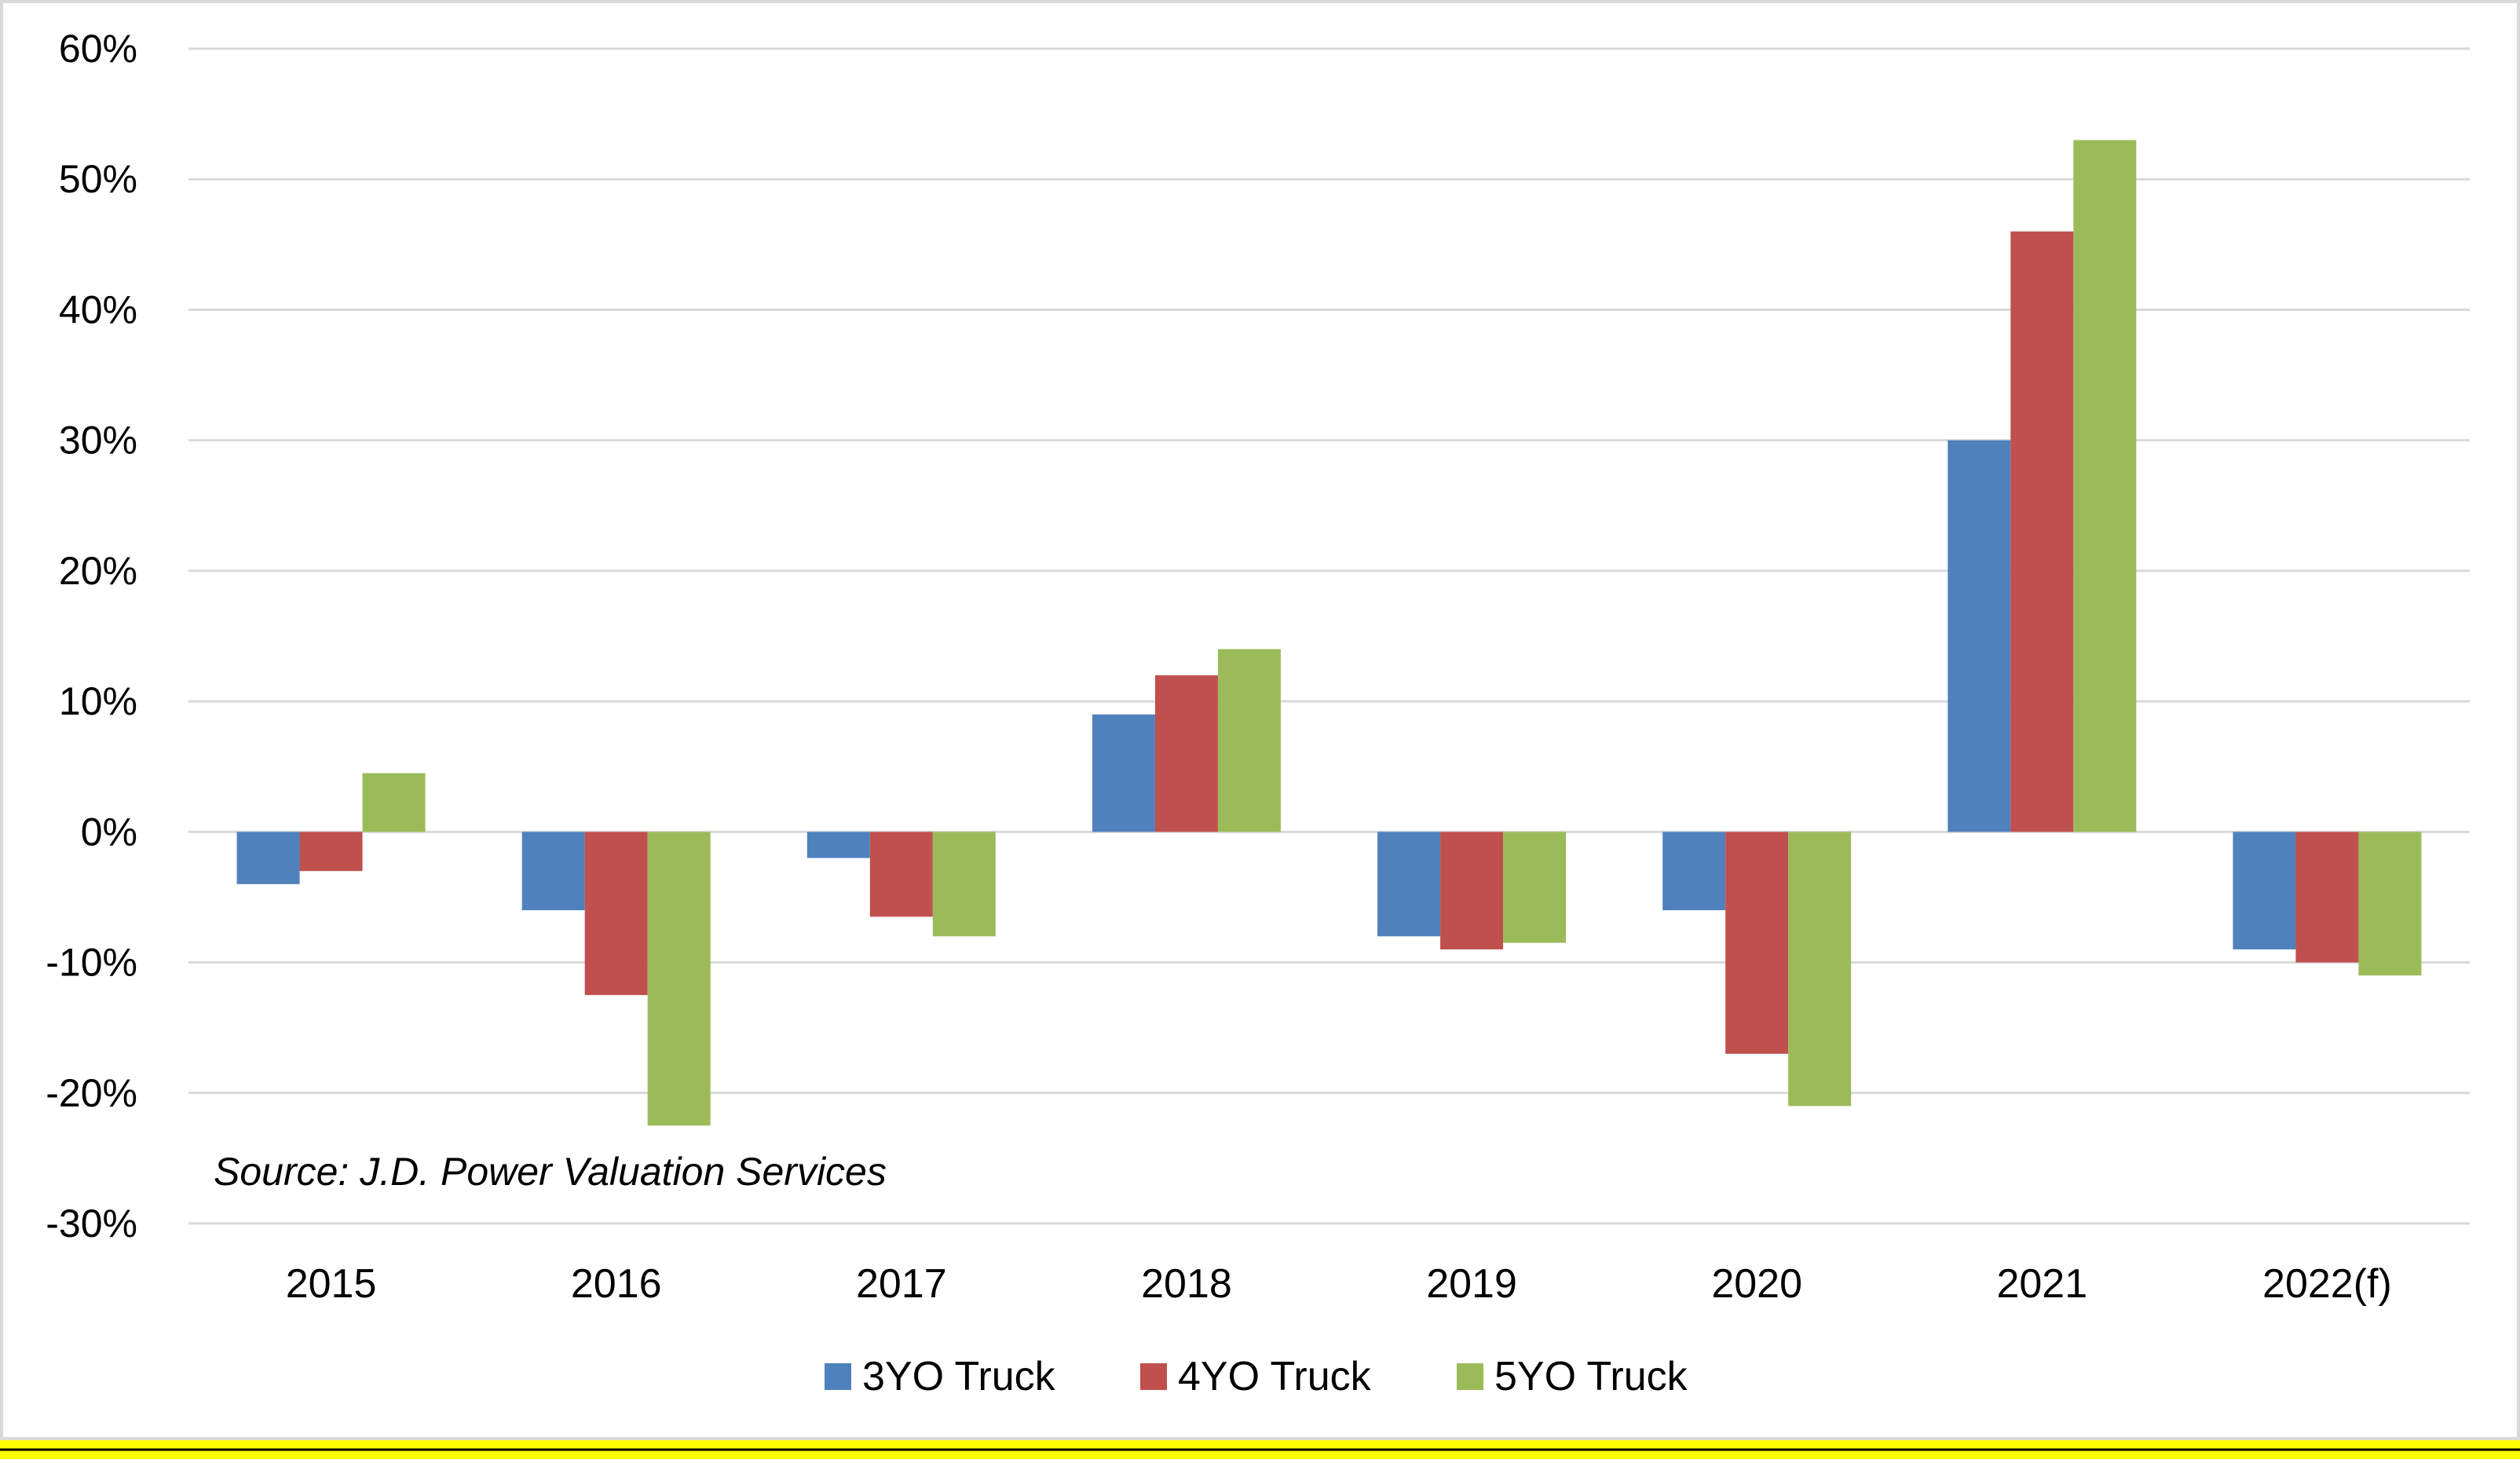 The width and height of the screenshot is (2520, 1463). What do you see at coordinates (1186, 1284) in the screenshot?
I see `x-tick-label: 2018` at bounding box center [1186, 1284].